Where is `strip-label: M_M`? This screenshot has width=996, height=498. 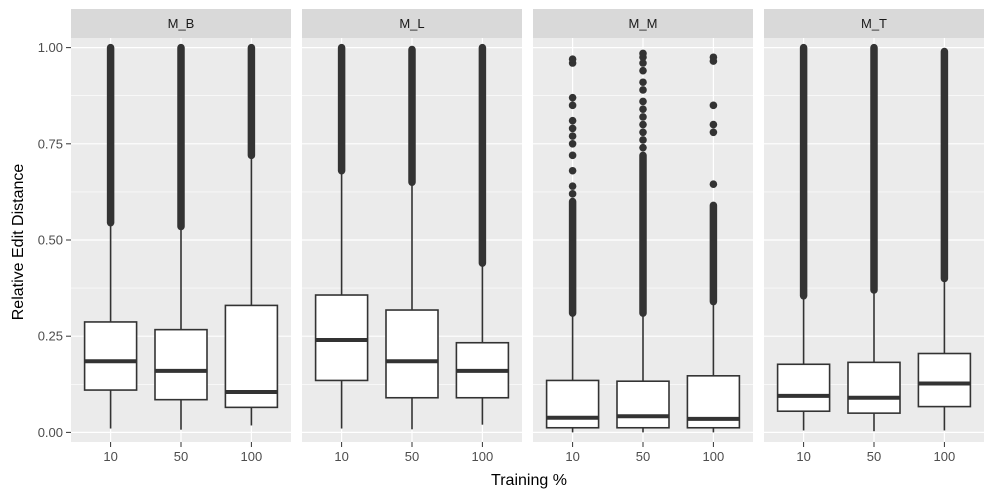 strip-label: M_M is located at coordinates (643, 23).